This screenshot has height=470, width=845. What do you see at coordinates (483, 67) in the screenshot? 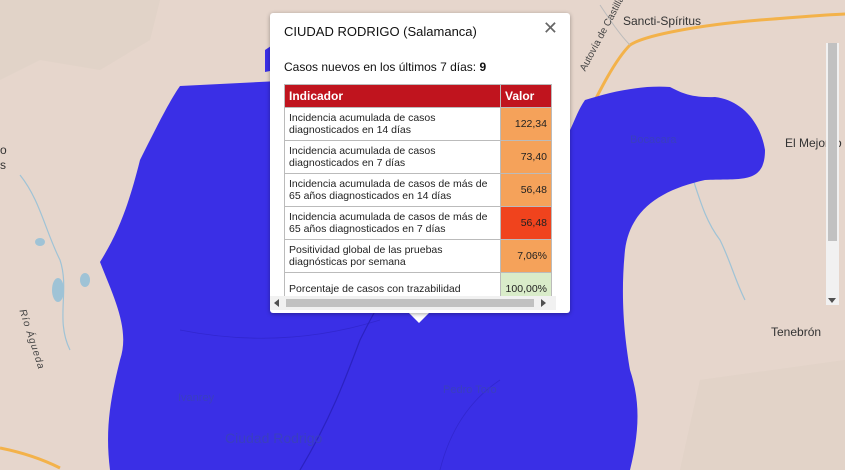
I see `new-cases-value: 9` at bounding box center [483, 67].